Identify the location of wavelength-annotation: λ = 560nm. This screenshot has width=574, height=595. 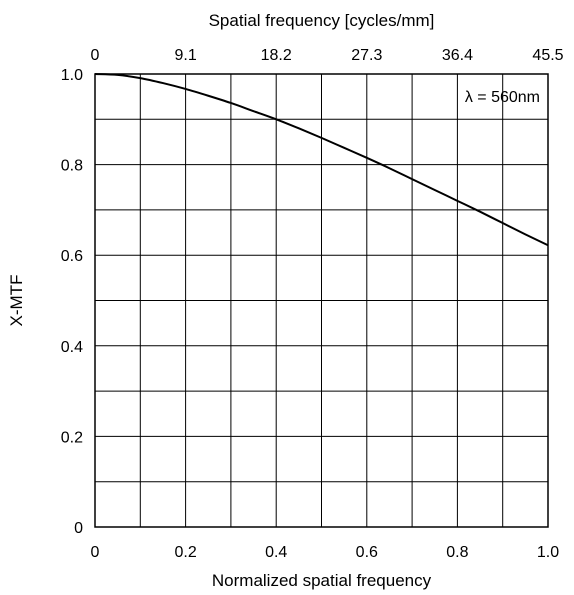
(502, 97).